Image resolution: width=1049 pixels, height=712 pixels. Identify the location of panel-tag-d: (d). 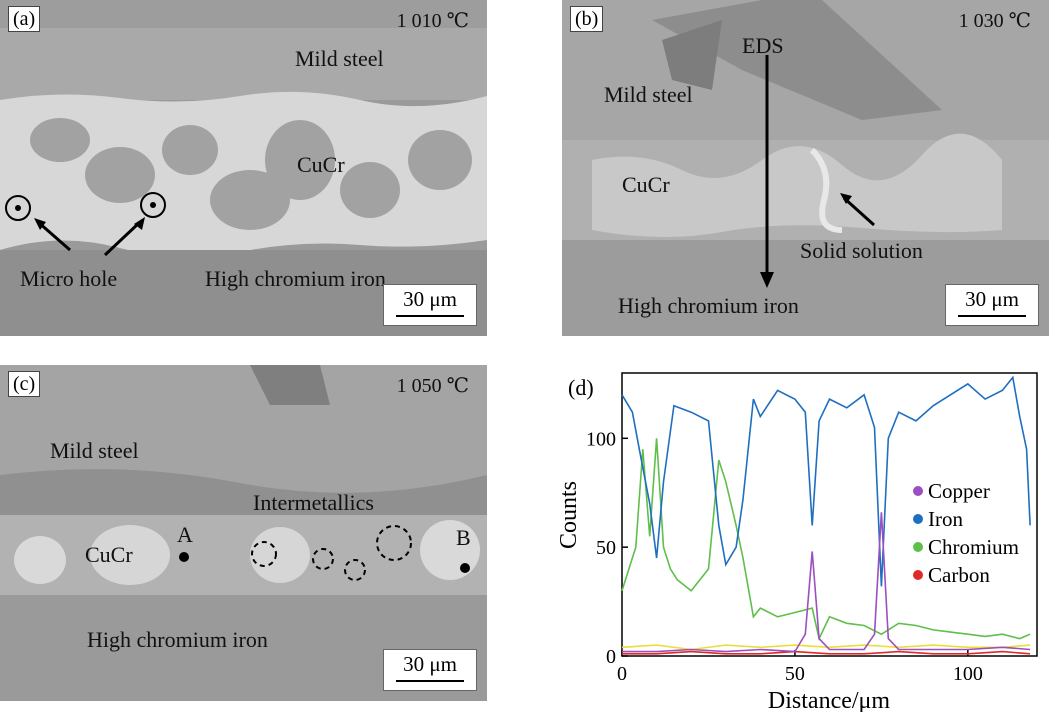
(581, 387).